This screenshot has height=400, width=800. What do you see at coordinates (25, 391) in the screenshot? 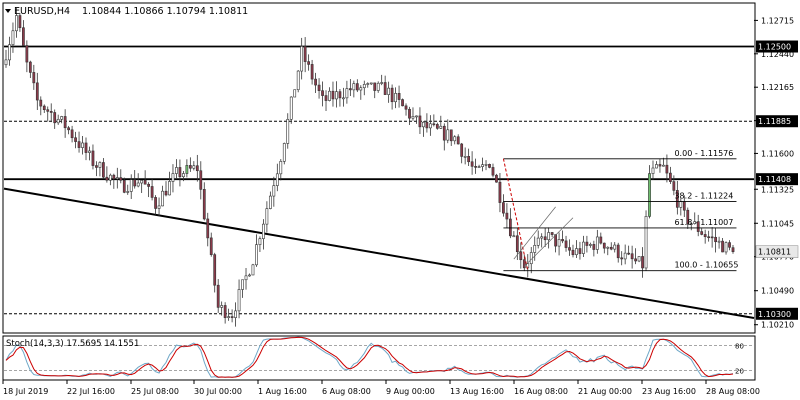
I see `x-tick-label: 18 Jul 2019` at bounding box center [25, 391].